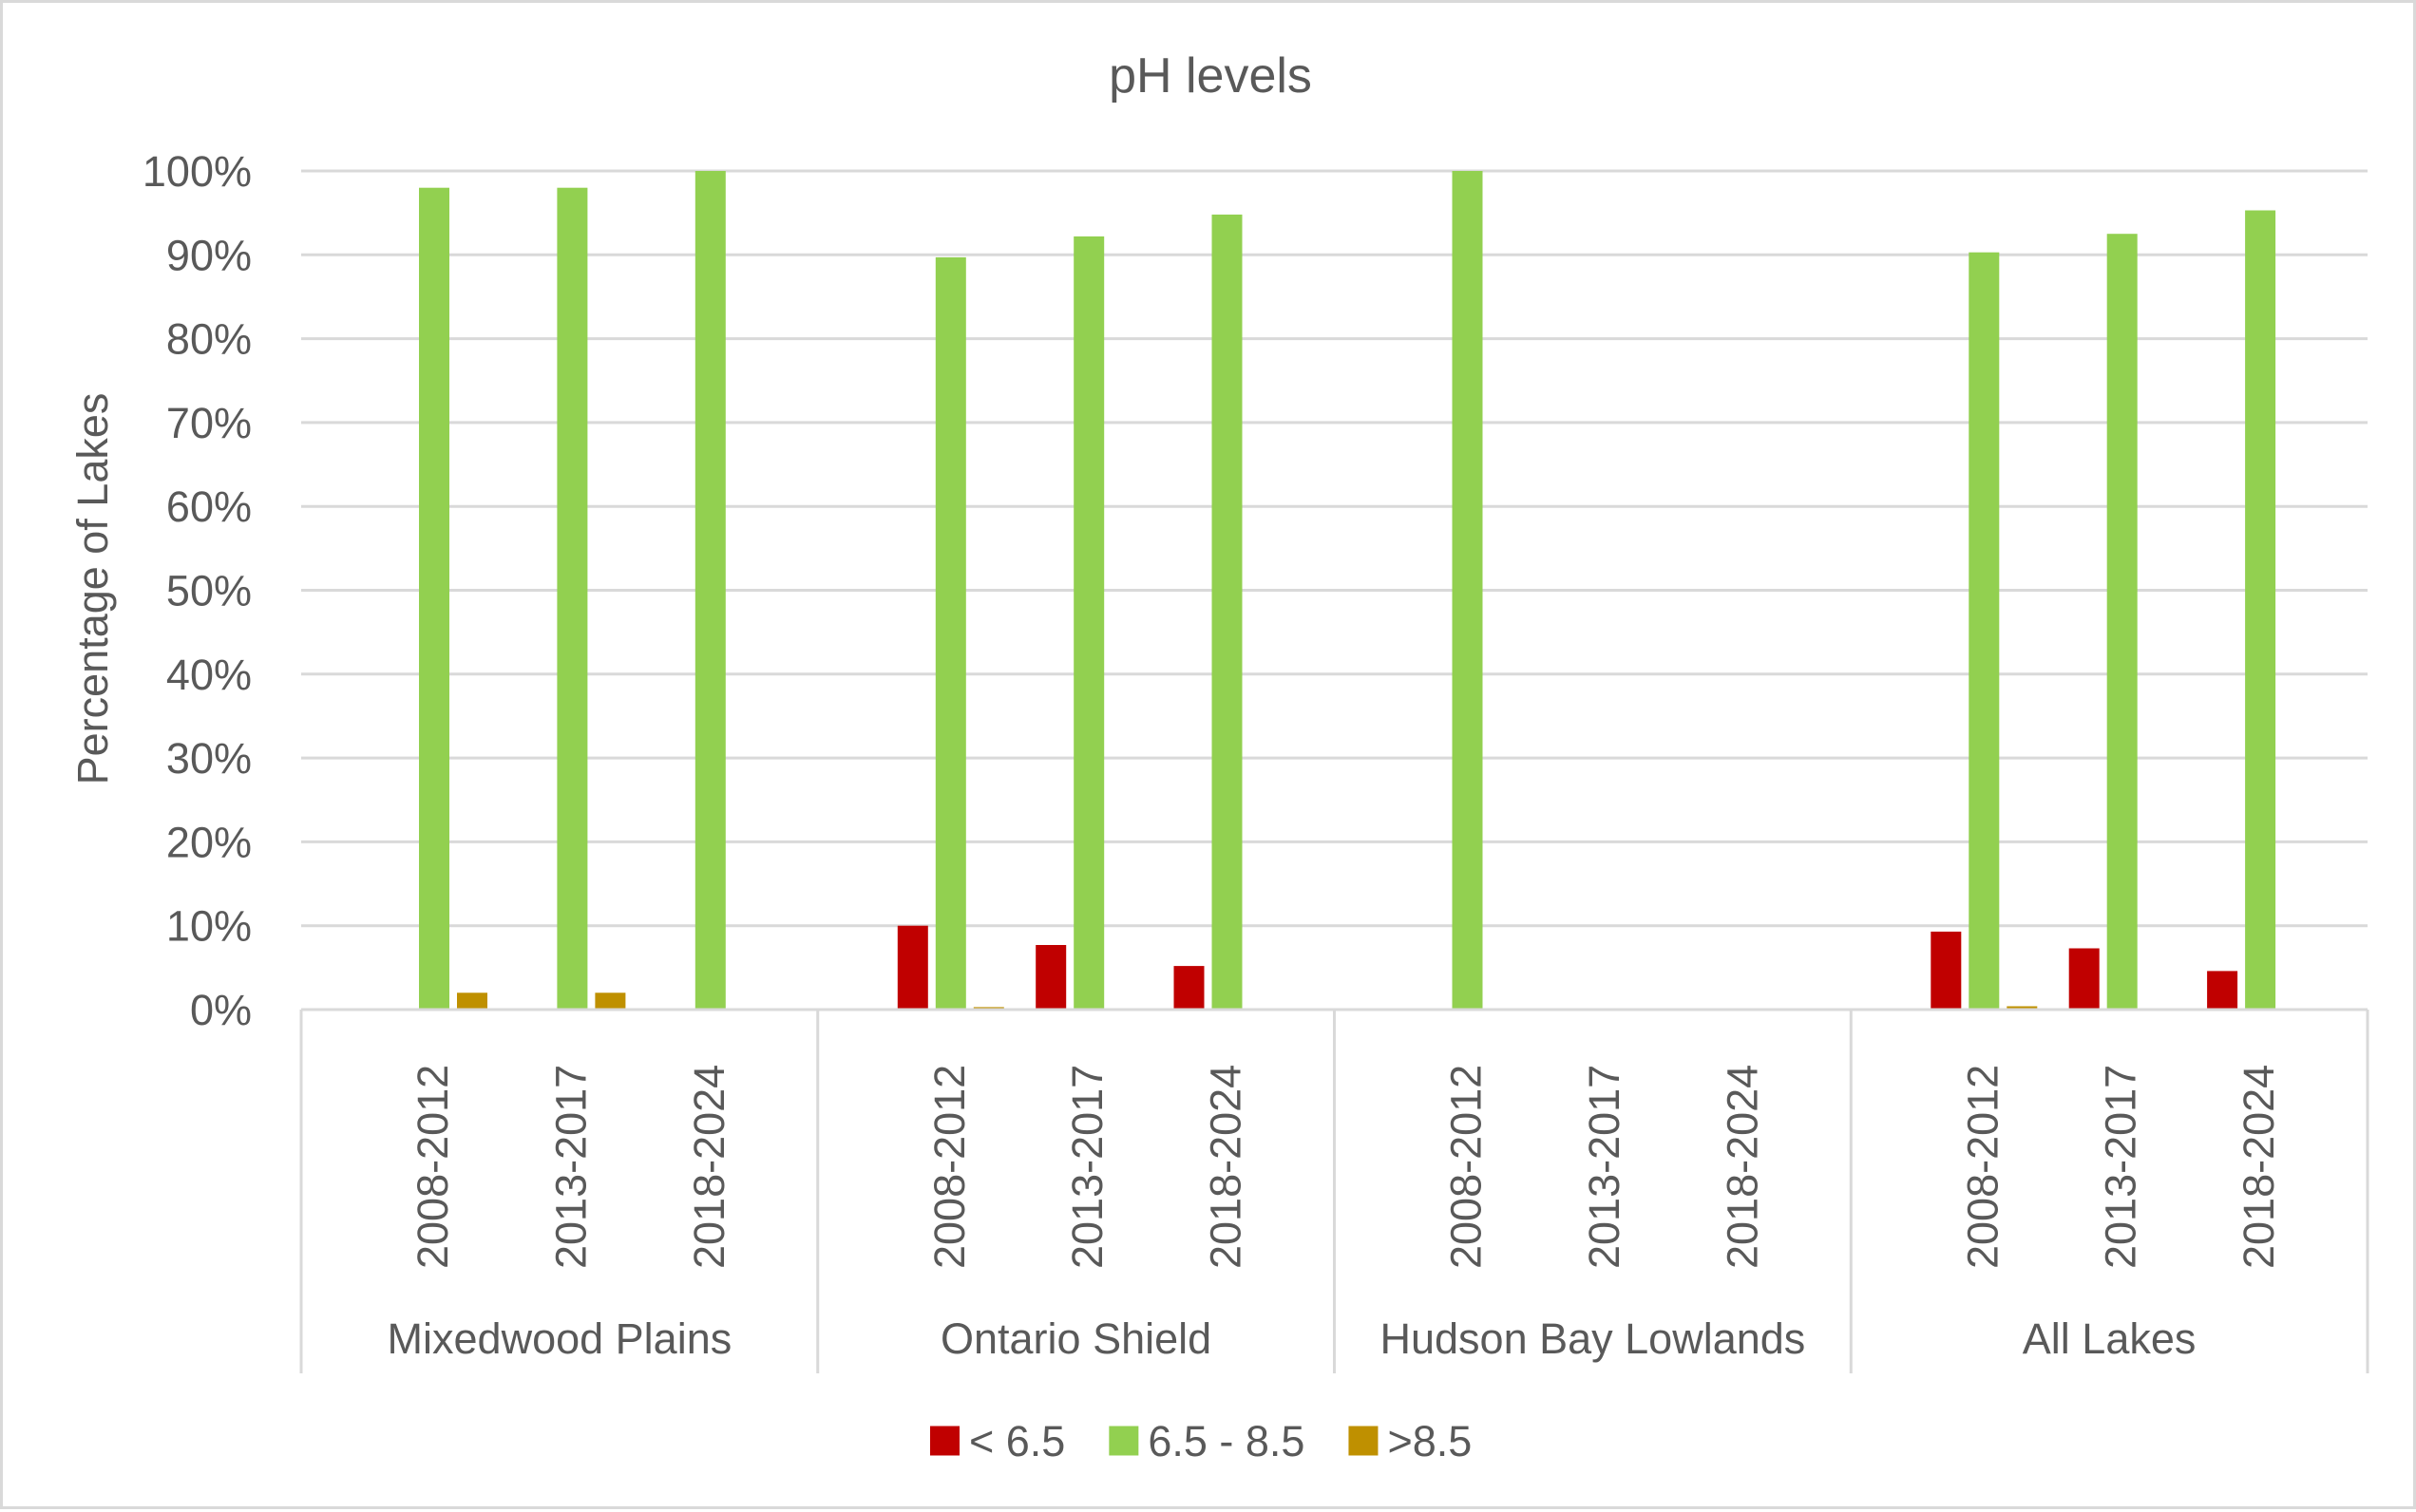  Describe the element at coordinates (1429, 1441) in the screenshot. I see `legend-label: >8.5` at that location.